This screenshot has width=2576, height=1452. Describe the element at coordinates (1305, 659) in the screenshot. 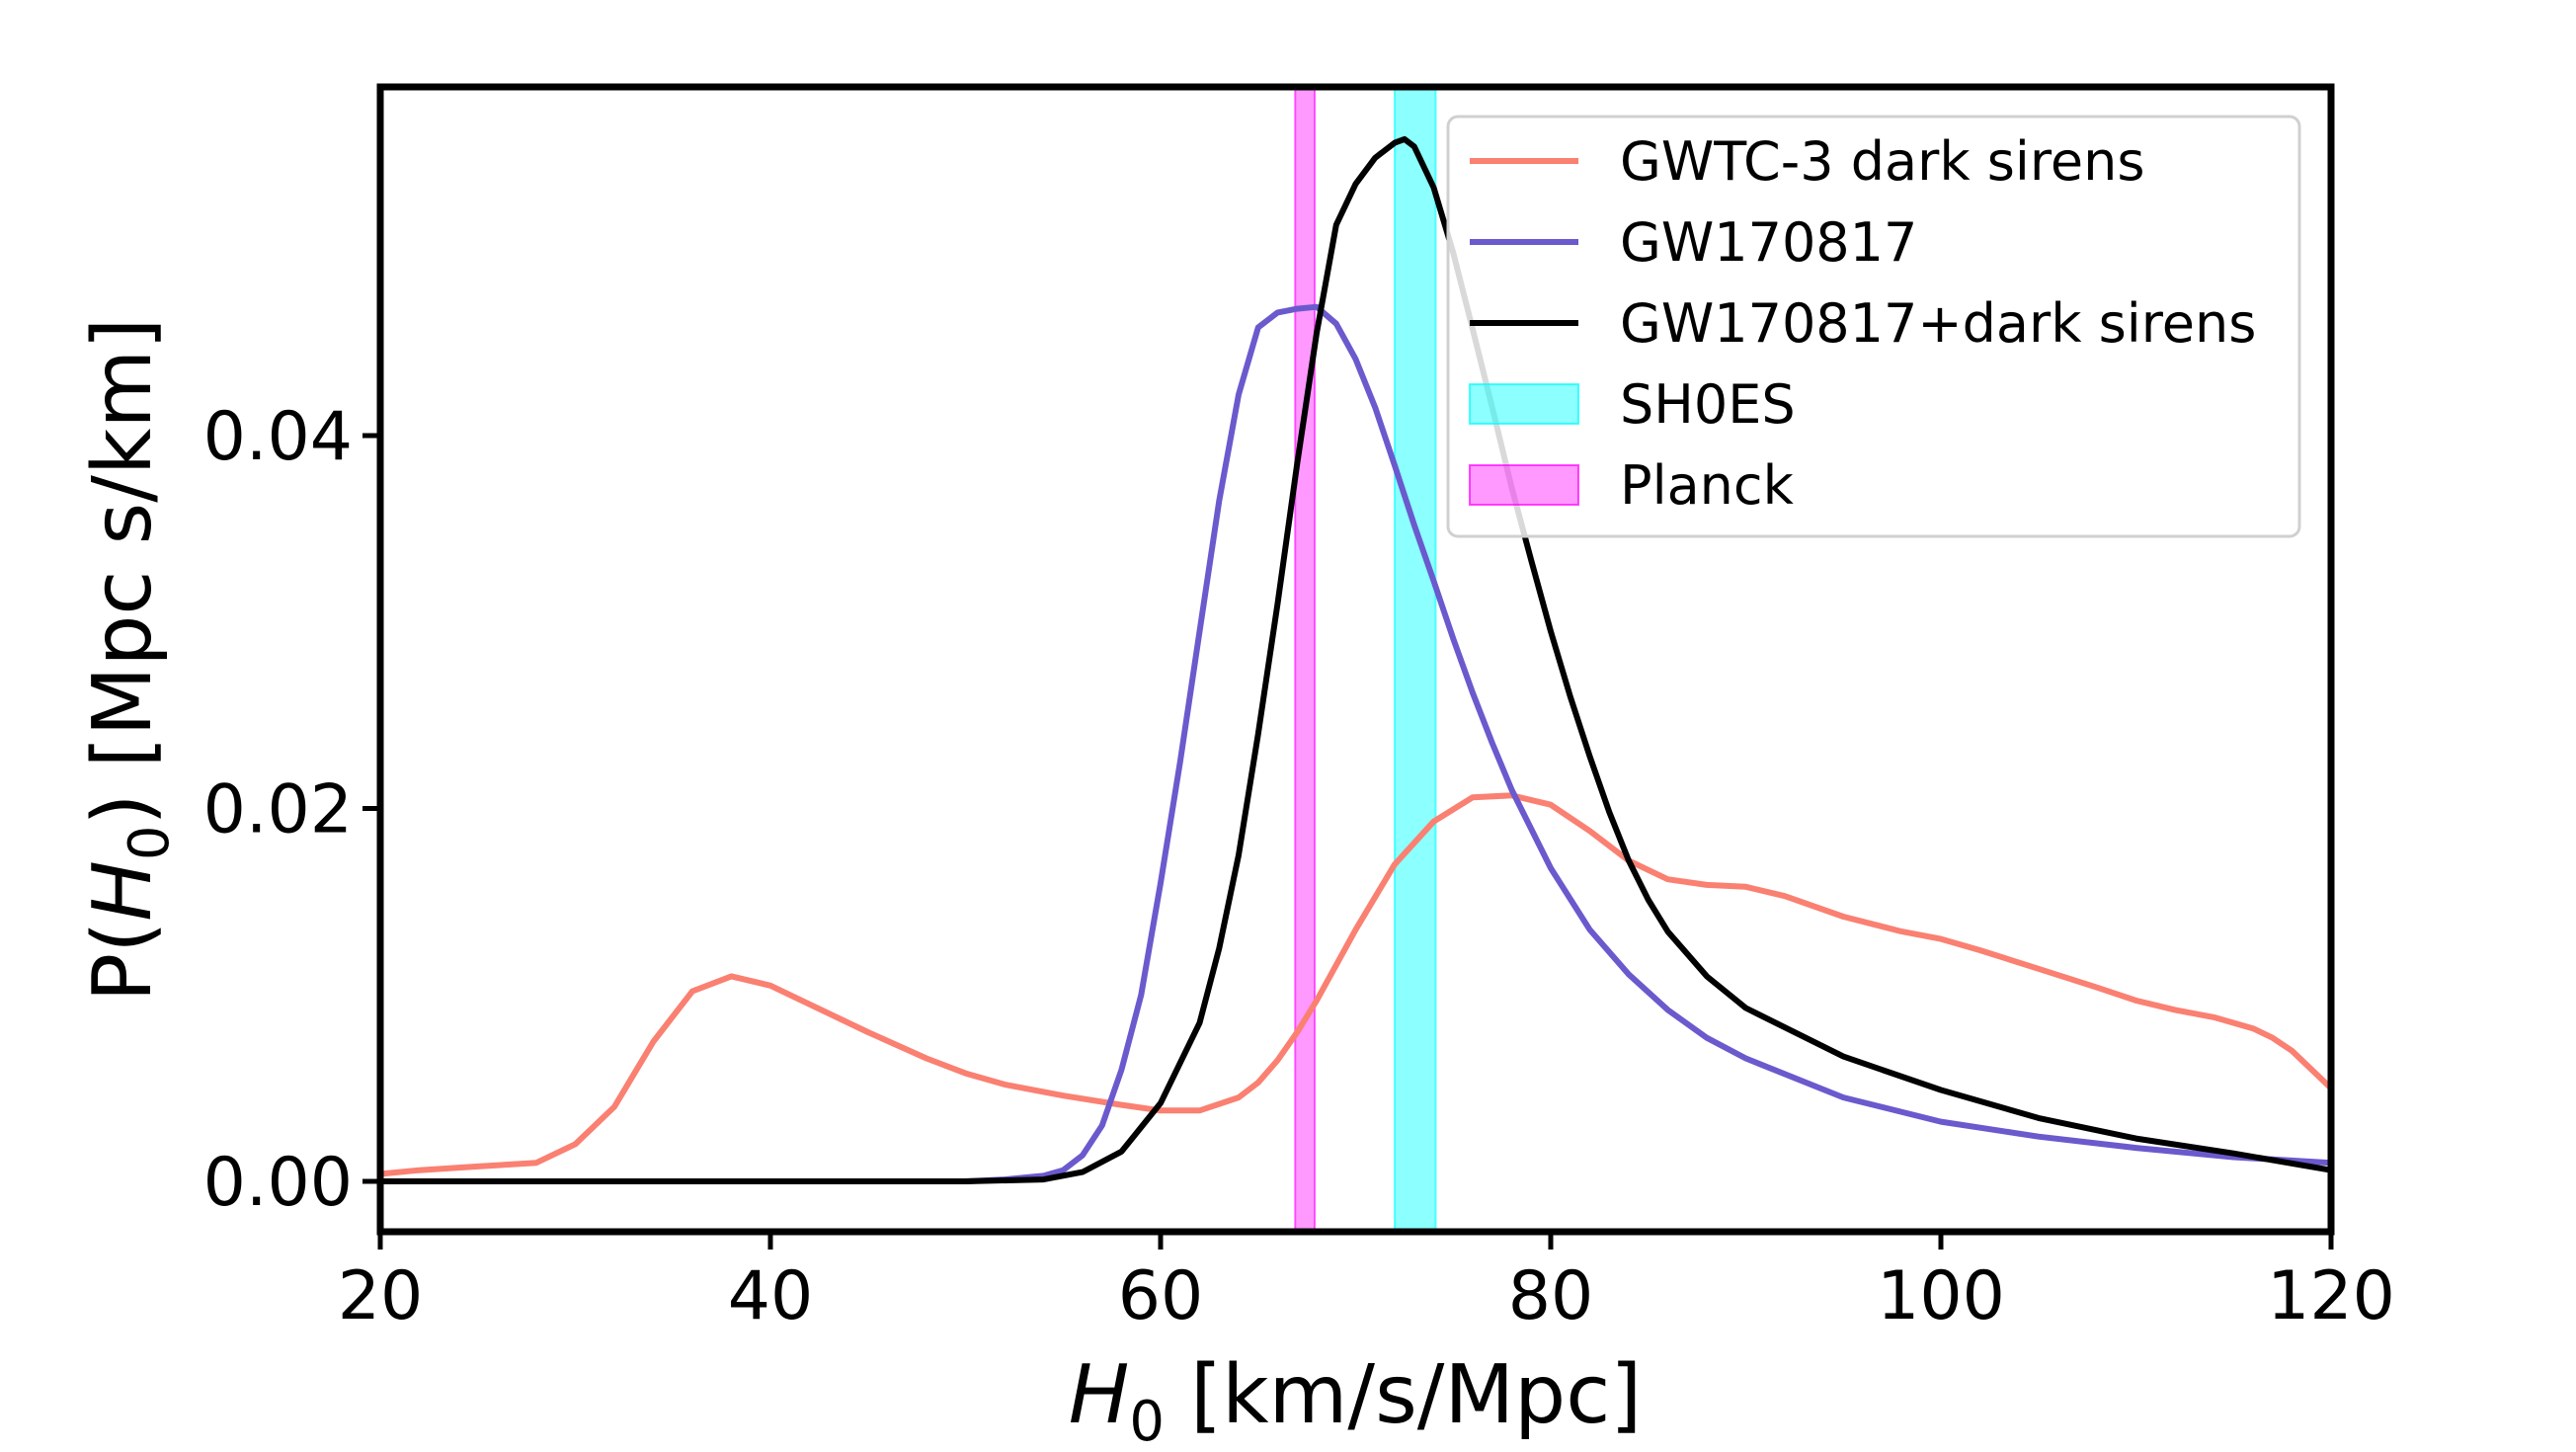

I see `band-planck` at that location.